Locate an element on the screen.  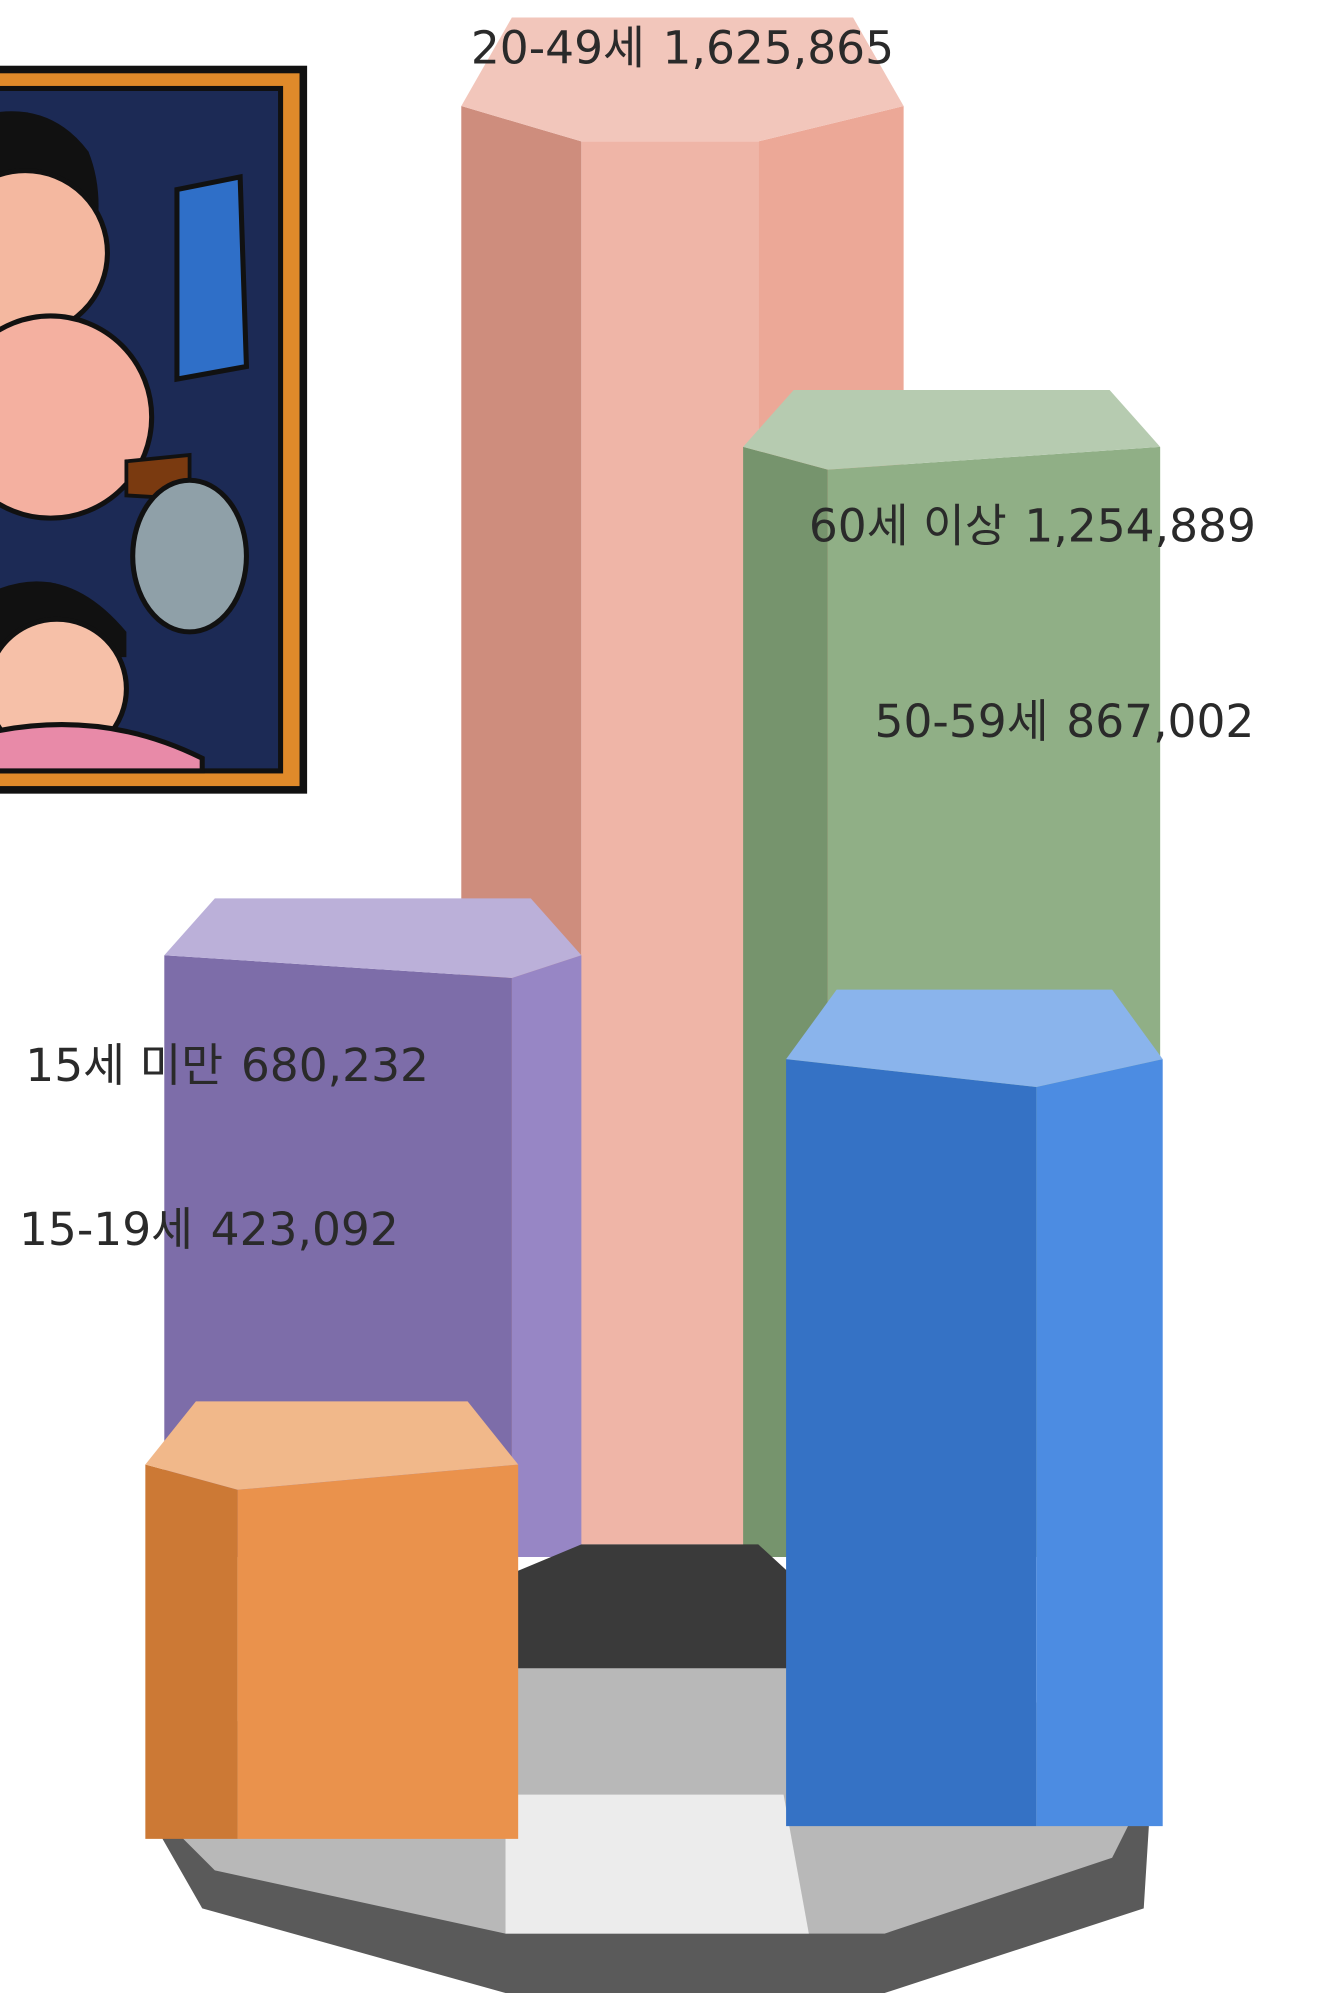
value-label: 1,254,889 is located at coordinates (1140, 525).